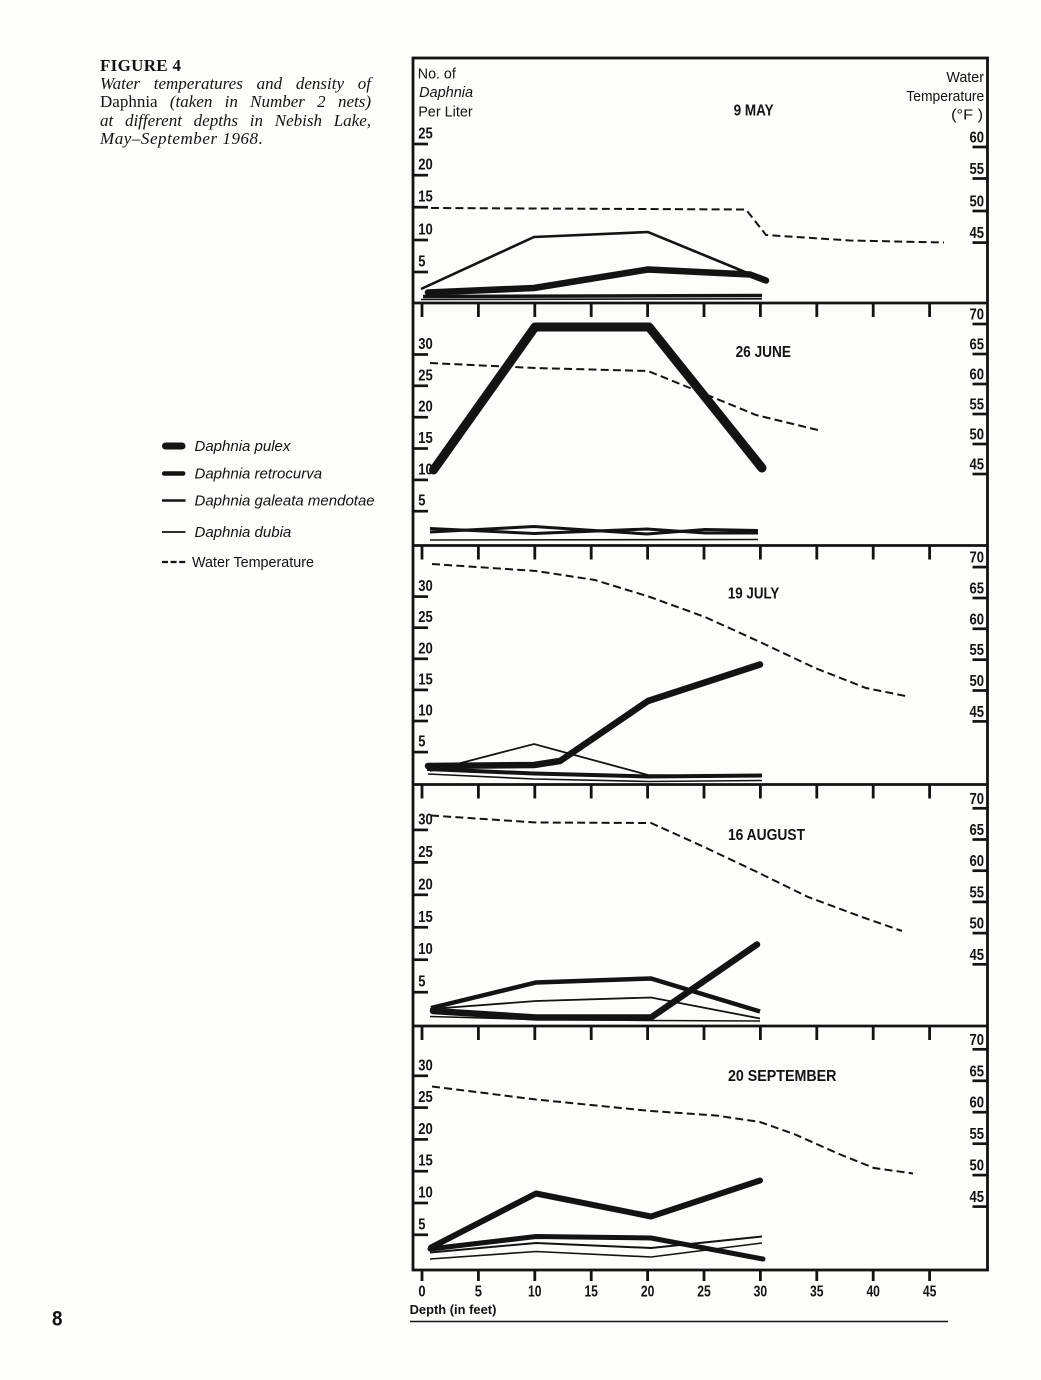 This screenshot has height=1380, width=1041. Describe the element at coordinates (754, 111) in the screenshot. I see `svg-text: 9 MAY` at that location.